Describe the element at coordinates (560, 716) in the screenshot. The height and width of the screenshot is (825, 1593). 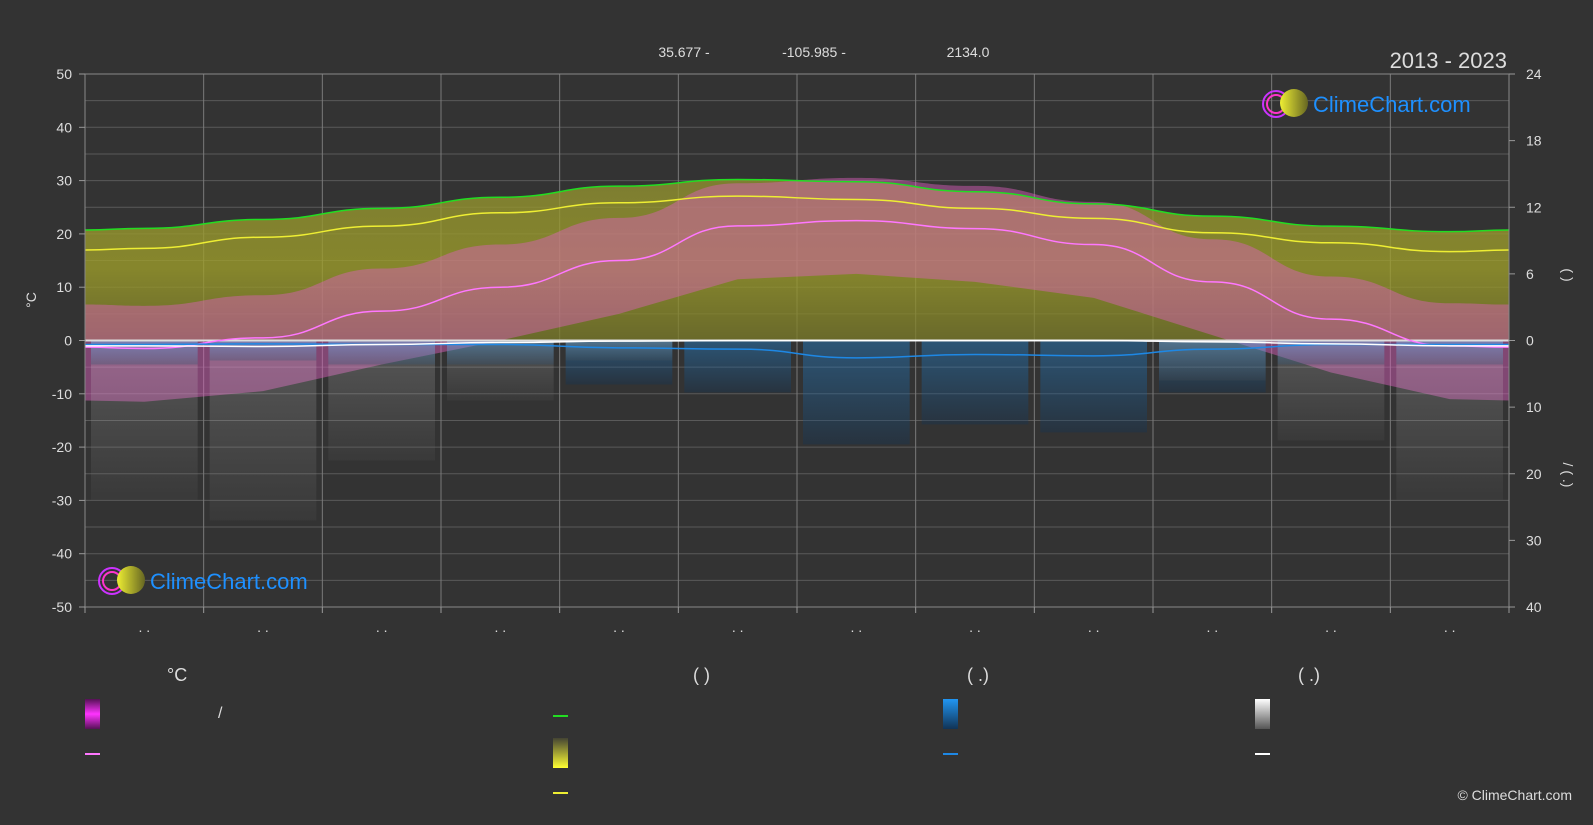
I see `legend-swatch-daylight` at that location.